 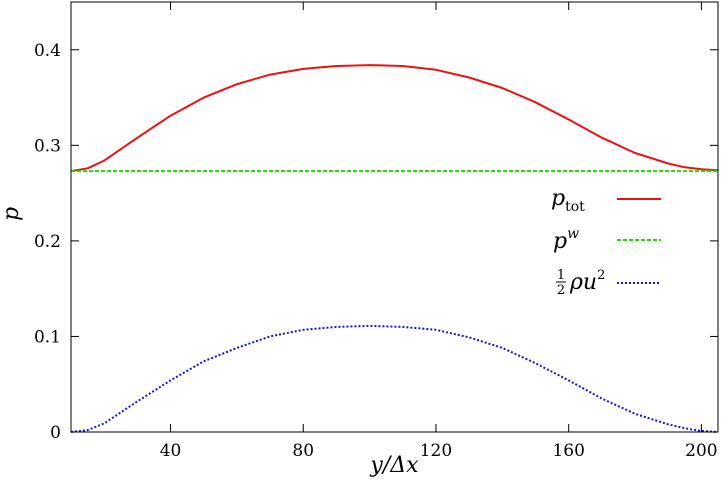 I want to click on y-axis-label: p, so click(x=12, y=214).